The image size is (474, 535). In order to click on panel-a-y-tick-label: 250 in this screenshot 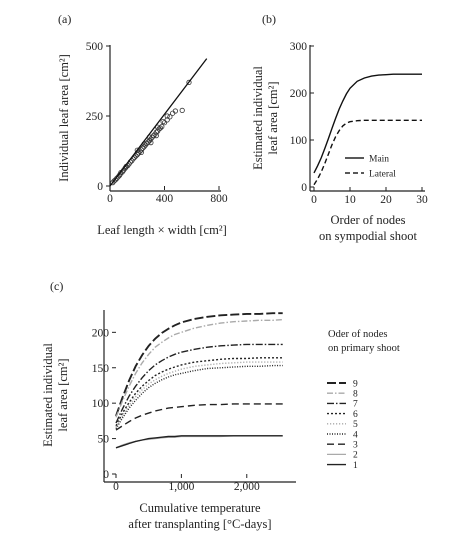, I will do `click(95, 117)`.